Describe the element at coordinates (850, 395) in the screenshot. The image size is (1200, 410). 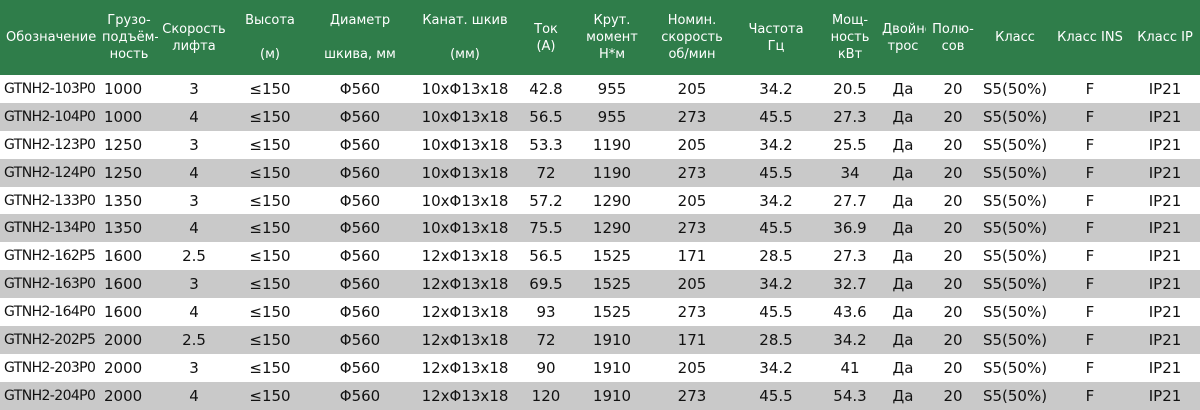
I see `table-cell: 54.3` at that location.